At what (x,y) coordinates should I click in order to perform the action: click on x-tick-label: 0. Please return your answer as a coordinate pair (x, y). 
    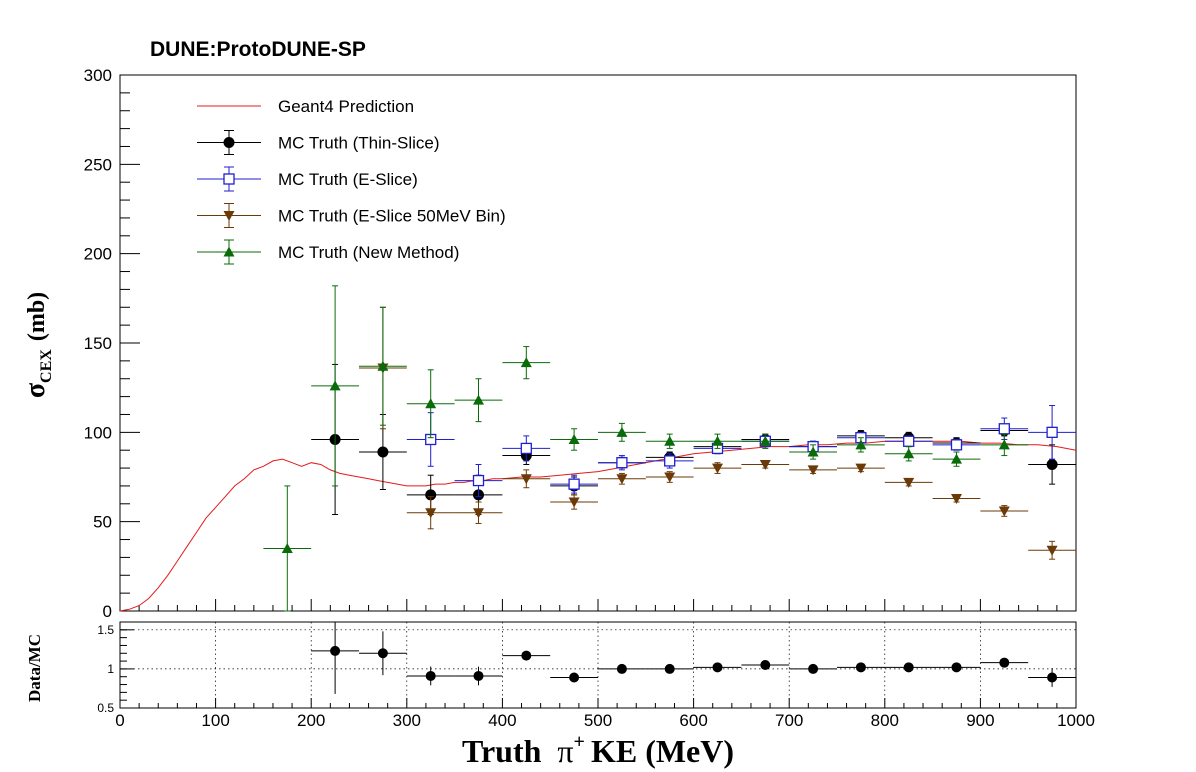
    Looking at the image, I should click on (119, 720).